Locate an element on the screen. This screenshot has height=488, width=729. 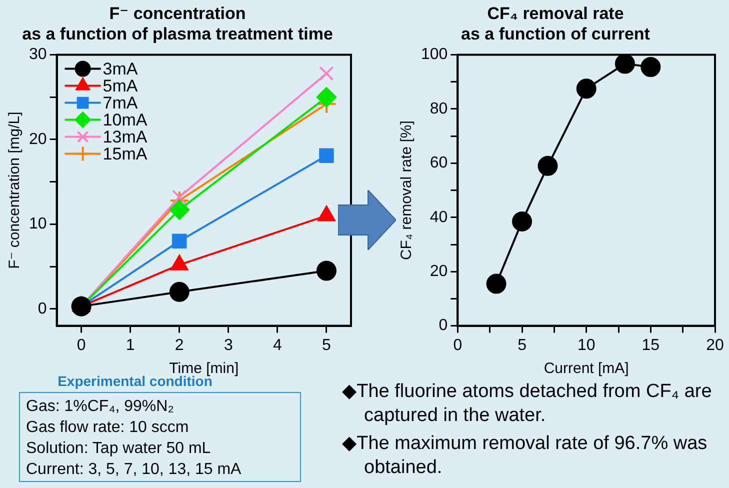
x-tick-label: 1 is located at coordinates (130, 345).